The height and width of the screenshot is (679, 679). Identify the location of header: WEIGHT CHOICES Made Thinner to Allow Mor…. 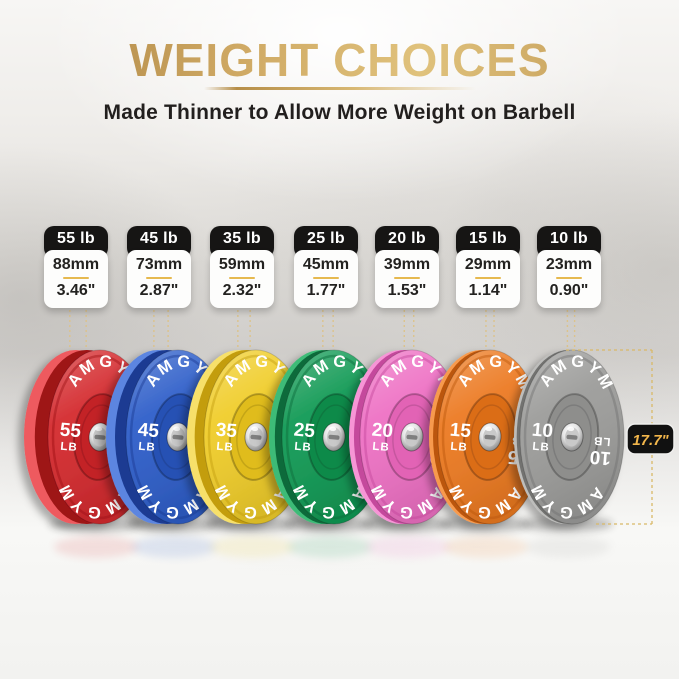
(339, 80).